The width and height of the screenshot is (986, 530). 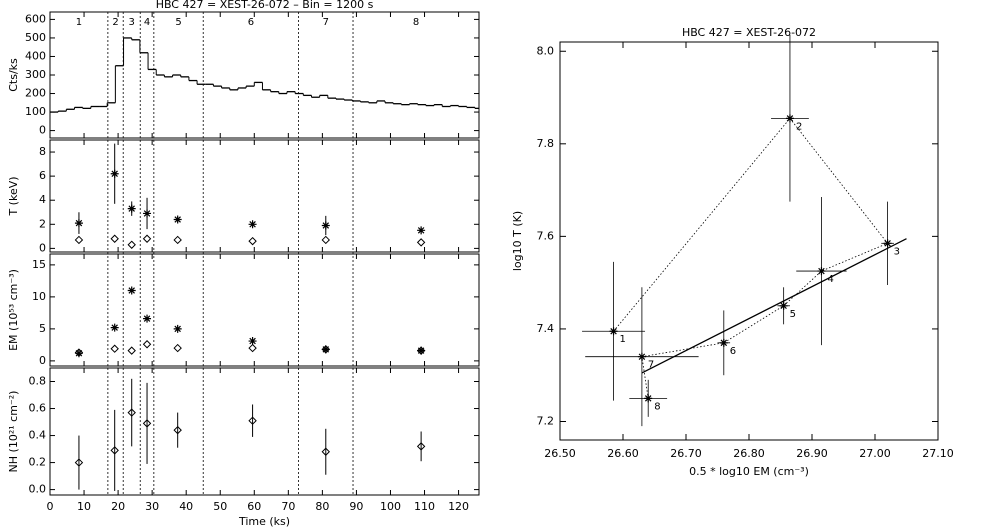 What do you see at coordinates (733, 351) in the screenshot?
I see `point-label: 6` at bounding box center [733, 351].